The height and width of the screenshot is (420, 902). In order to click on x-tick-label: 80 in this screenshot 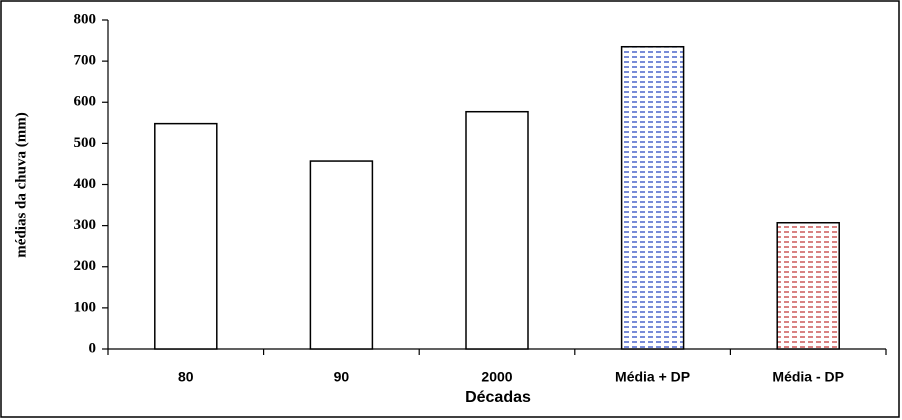, I will do `click(186, 377)`.